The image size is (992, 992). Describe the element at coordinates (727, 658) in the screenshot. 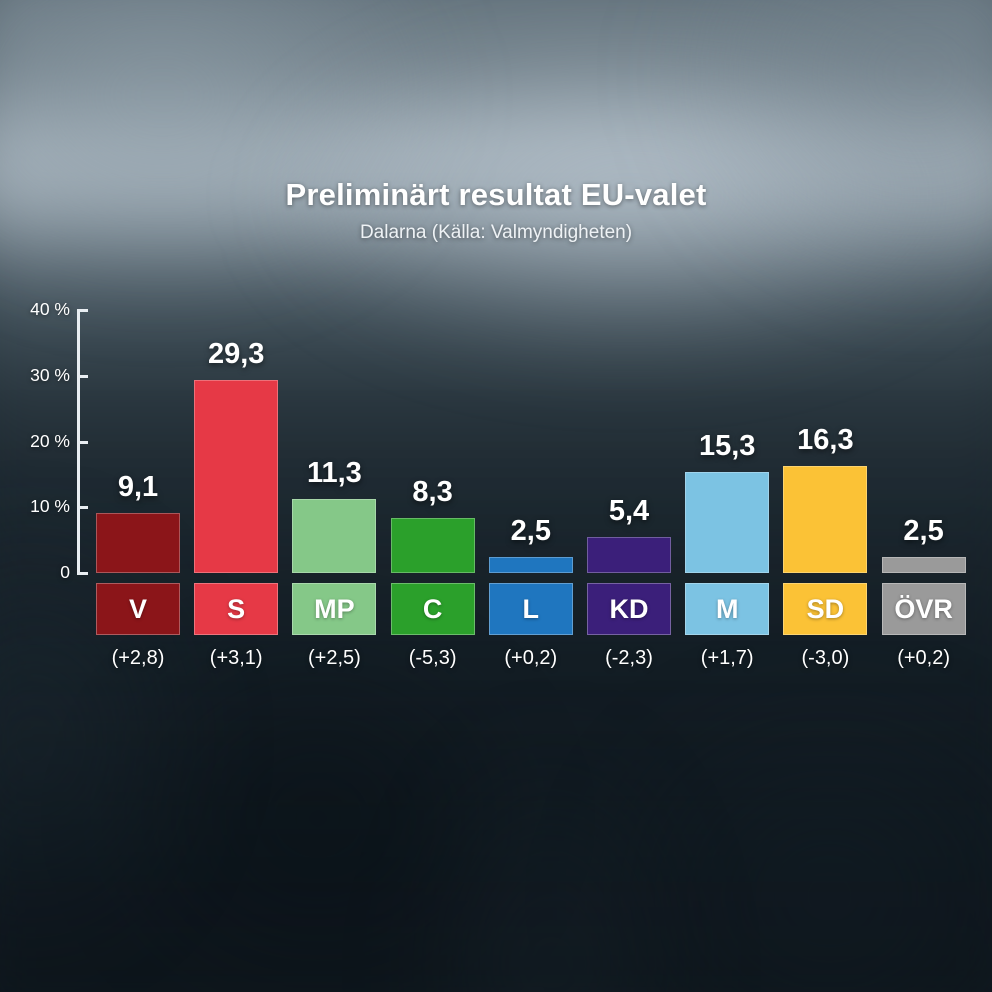

I see `party-change-label: (+1,7)` at that location.